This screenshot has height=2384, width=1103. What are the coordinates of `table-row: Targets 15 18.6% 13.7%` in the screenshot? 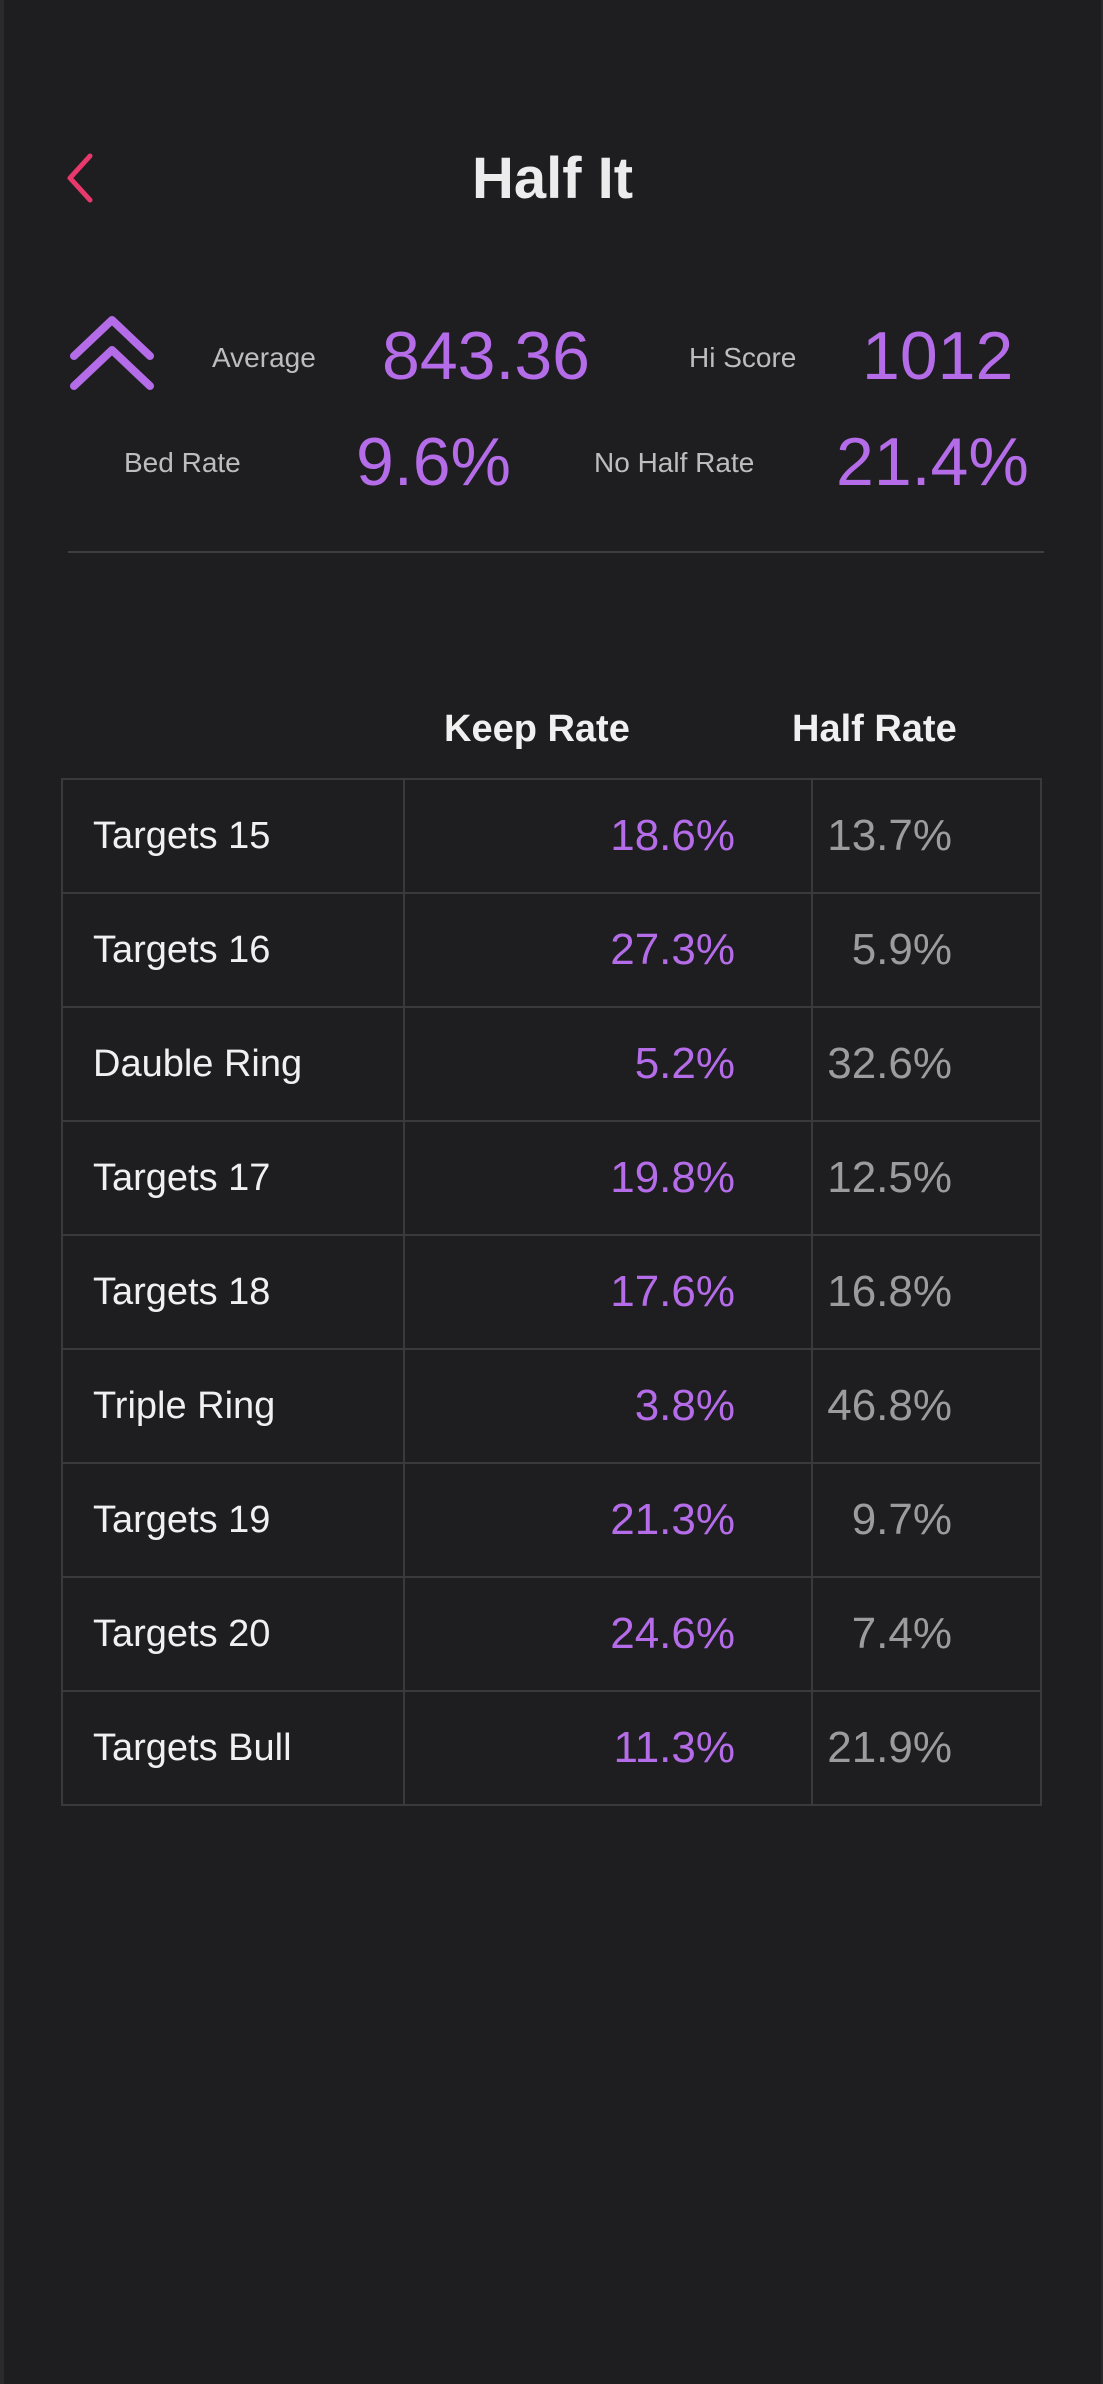 It's located at (551, 836).